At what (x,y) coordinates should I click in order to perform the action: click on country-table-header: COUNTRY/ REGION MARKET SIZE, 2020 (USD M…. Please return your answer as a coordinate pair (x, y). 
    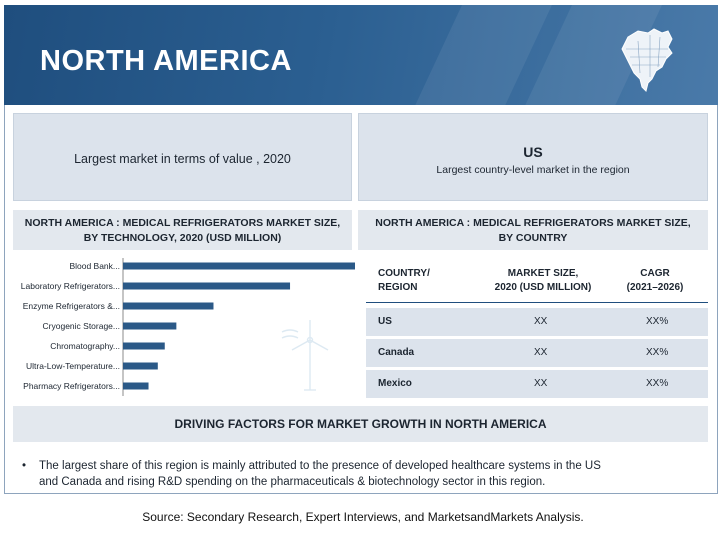
    Looking at the image, I should click on (537, 279).